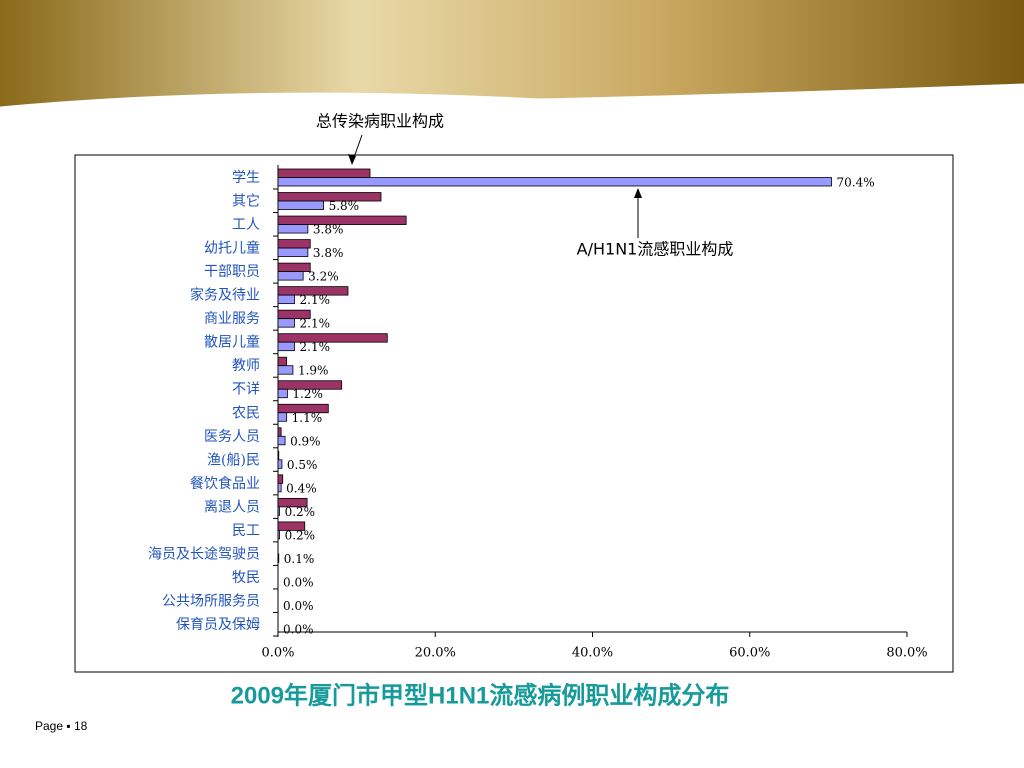  I want to click on value-label: 1.1%, so click(307, 418).